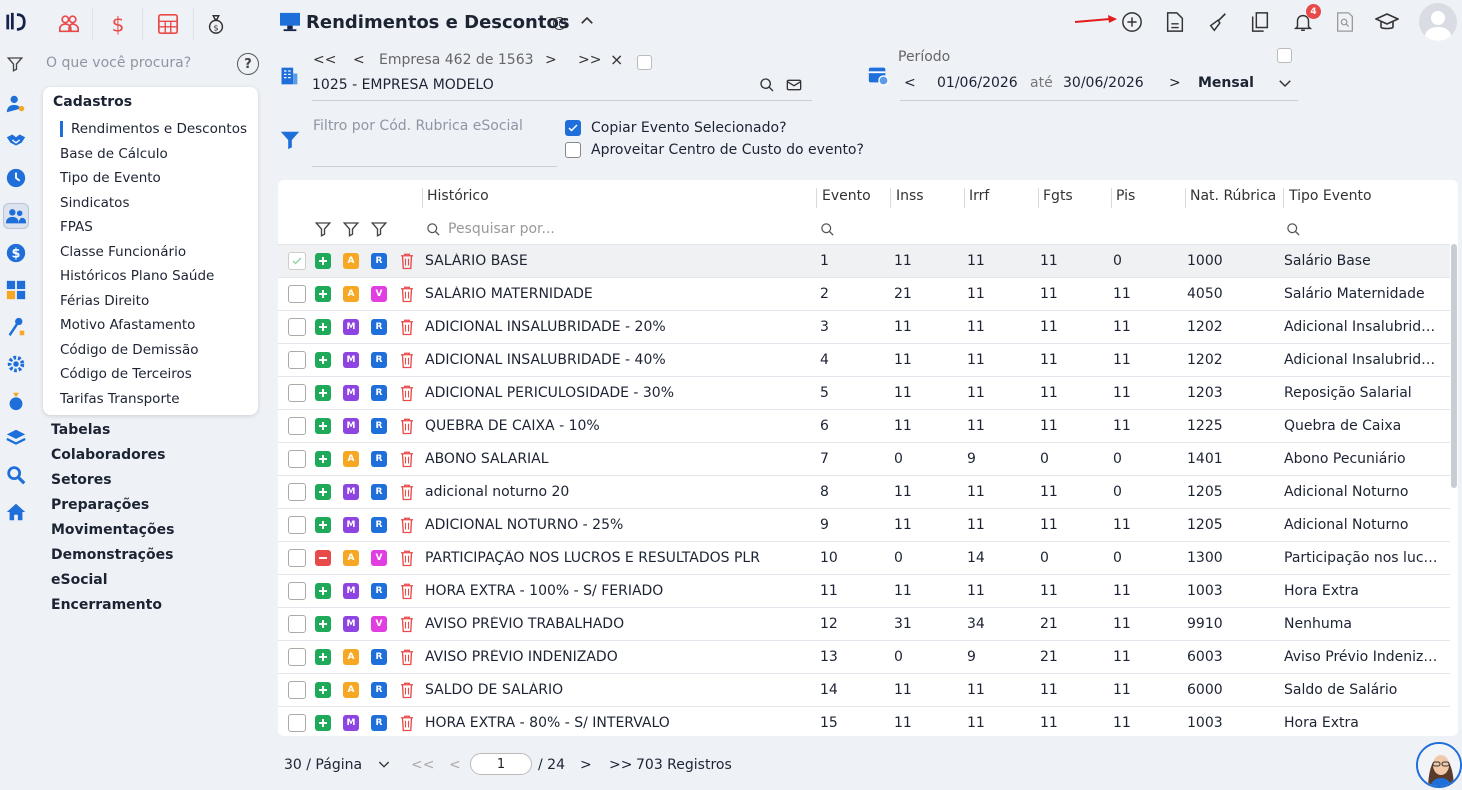  I want to click on column-header-historico: Histórico, so click(458, 196).